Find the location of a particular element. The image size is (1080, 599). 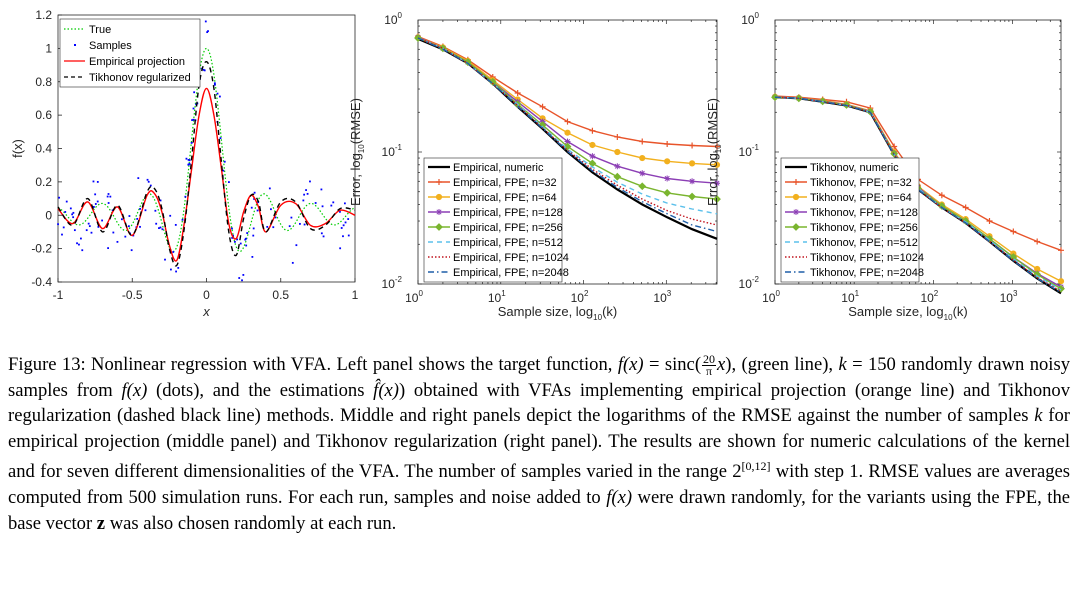

series-line is located at coordinates (567, 135).